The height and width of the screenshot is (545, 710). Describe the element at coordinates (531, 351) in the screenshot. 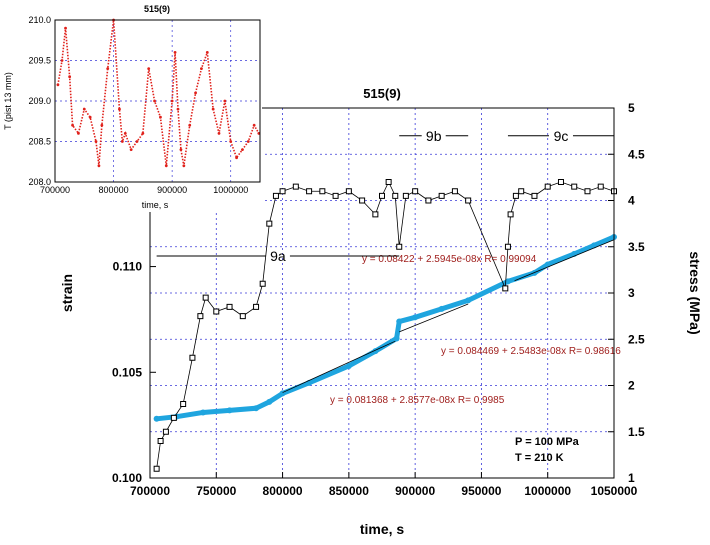

I see `fit-label: y = 0.084469 + 2.5483e-08x R= 0.98616` at that location.